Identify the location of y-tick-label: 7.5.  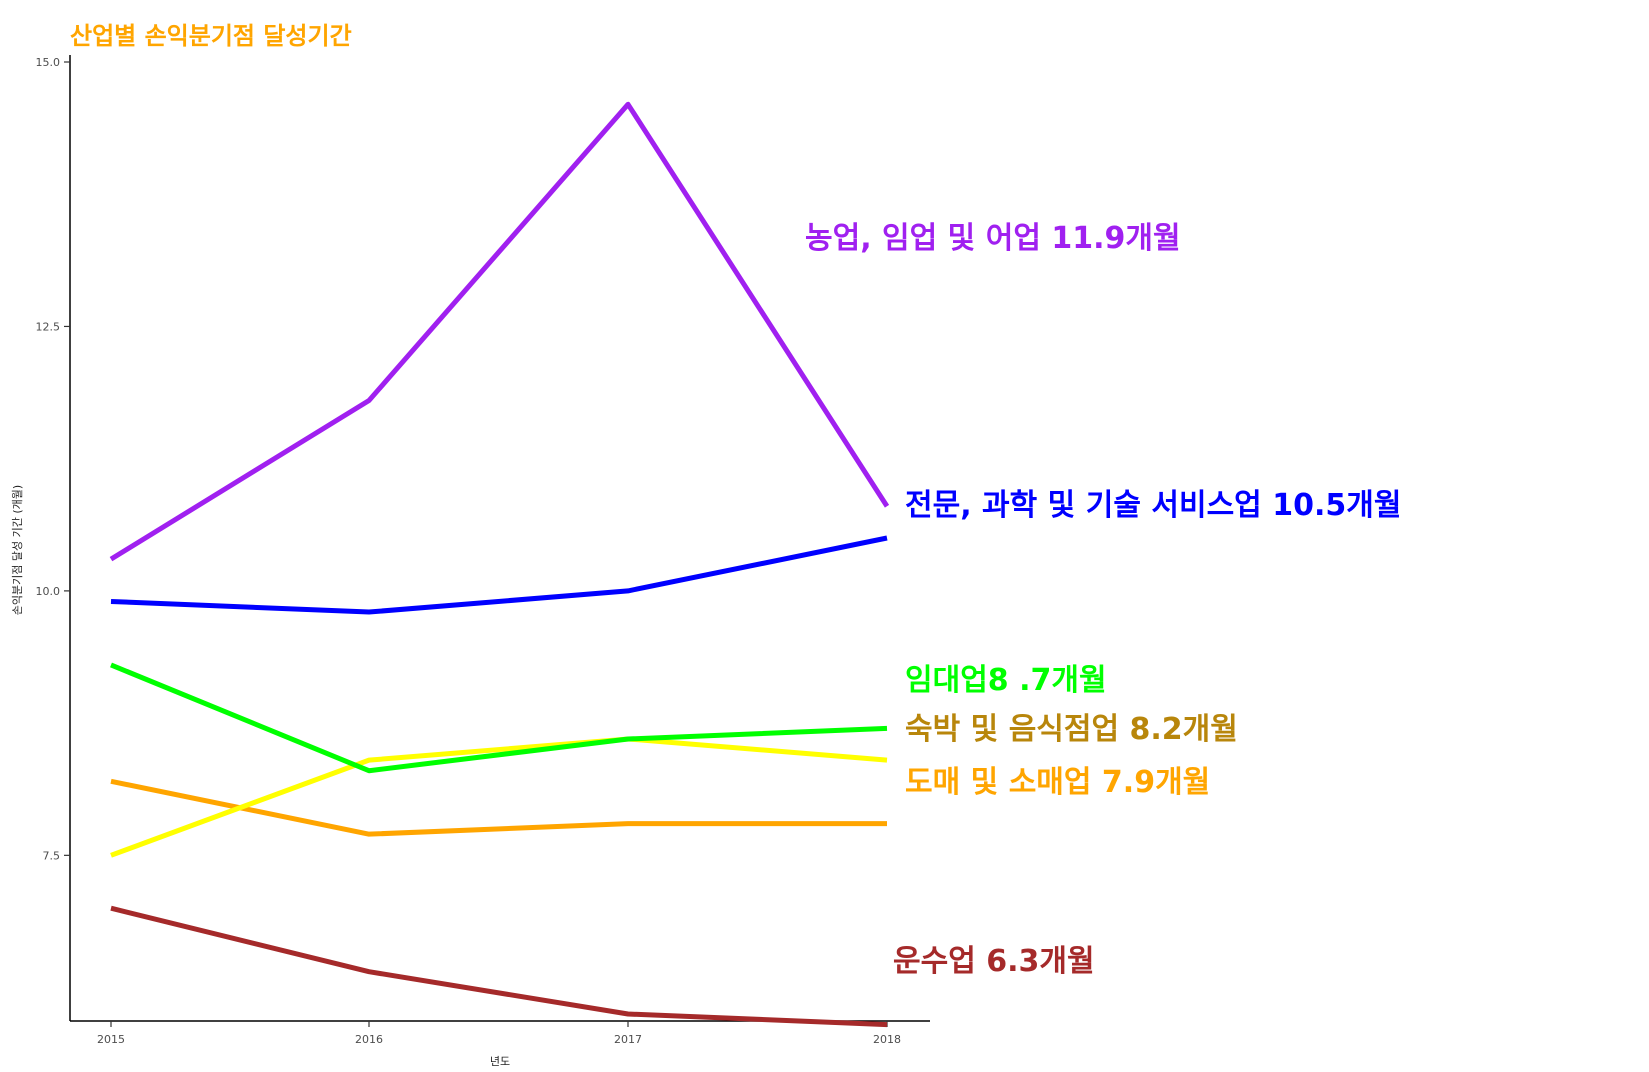
(52, 855).